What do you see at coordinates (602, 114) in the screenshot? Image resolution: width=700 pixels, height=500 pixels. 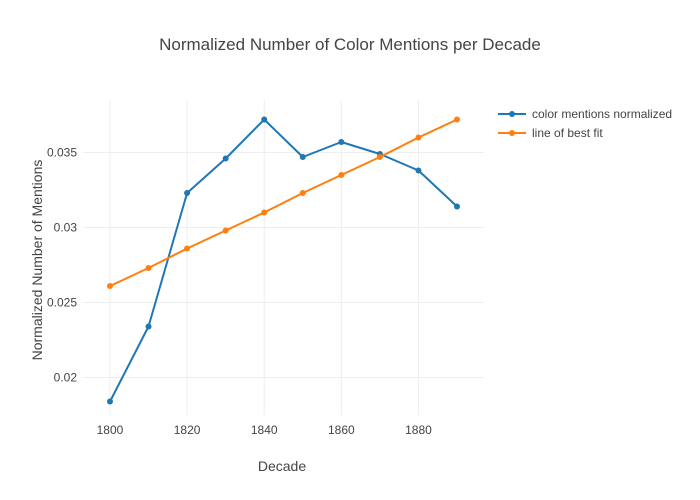 I see `legend-label: color mentions normalized` at bounding box center [602, 114].